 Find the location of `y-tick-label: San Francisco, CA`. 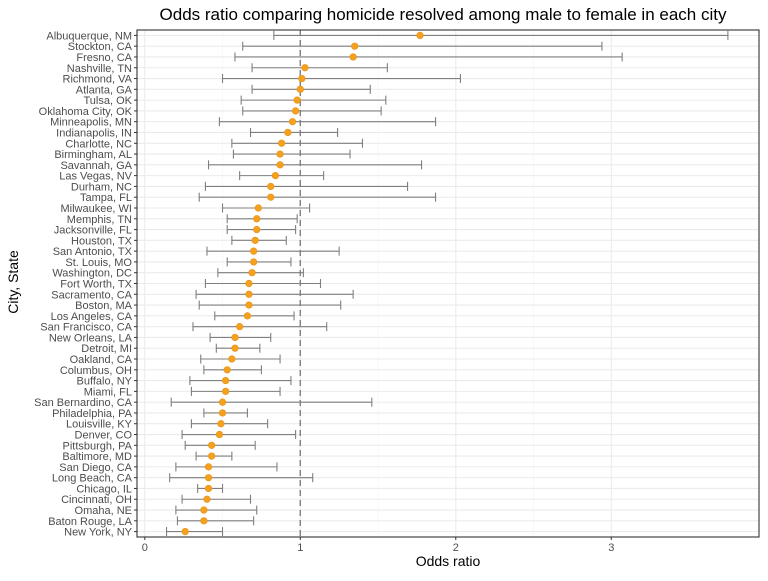

y-tick-label: San Francisco, CA is located at coordinates (86, 328).